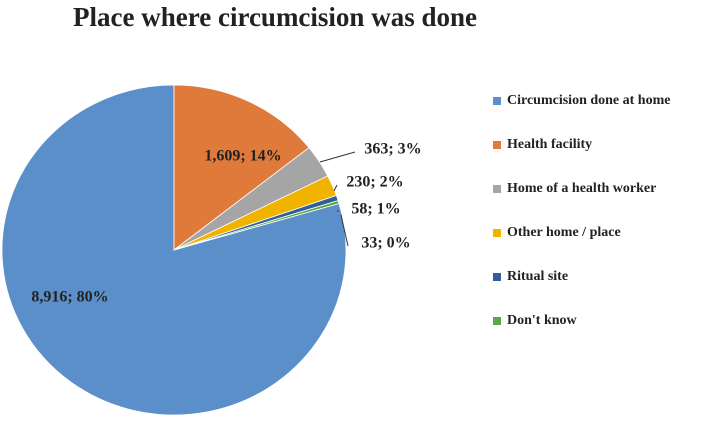 This screenshot has height=423, width=709. I want to click on legend-label: Other home / place, so click(564, 232).